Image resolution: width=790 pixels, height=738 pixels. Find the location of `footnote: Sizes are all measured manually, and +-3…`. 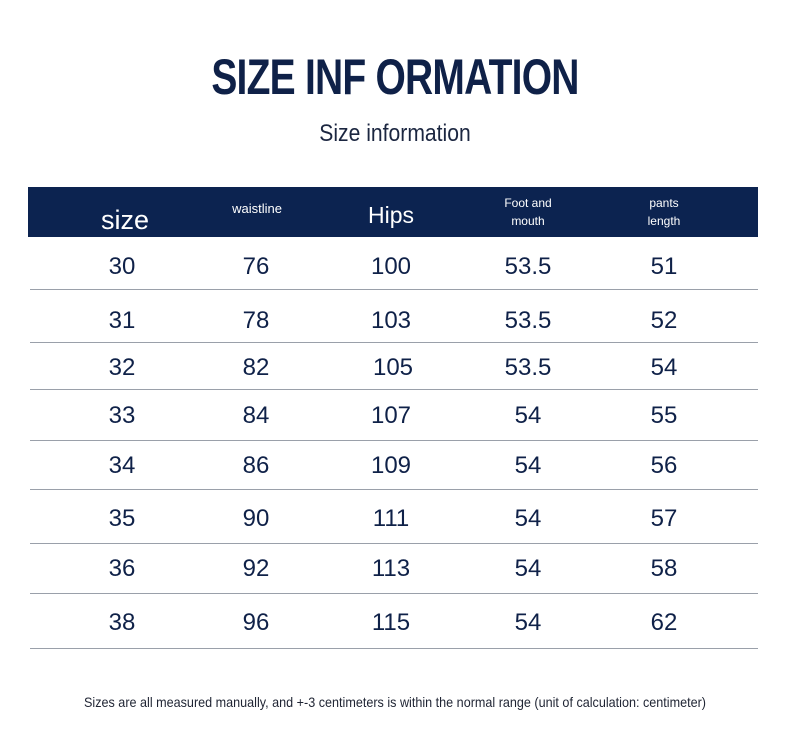

footnote: Sizes are all measured manually, and +-3… is located at coordinates (395, 702).